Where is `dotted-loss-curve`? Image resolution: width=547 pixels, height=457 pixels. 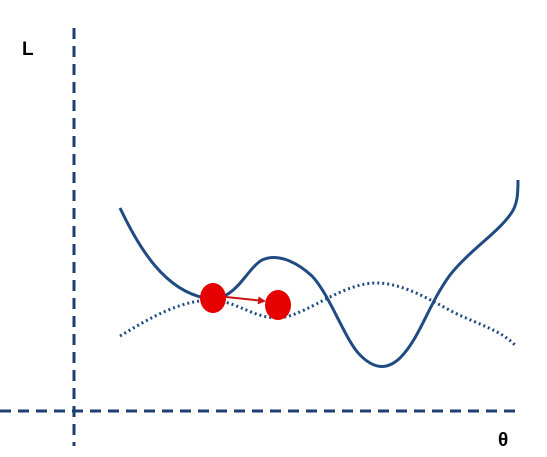
dotted-loss-curve is located at coordinates (318, 314).